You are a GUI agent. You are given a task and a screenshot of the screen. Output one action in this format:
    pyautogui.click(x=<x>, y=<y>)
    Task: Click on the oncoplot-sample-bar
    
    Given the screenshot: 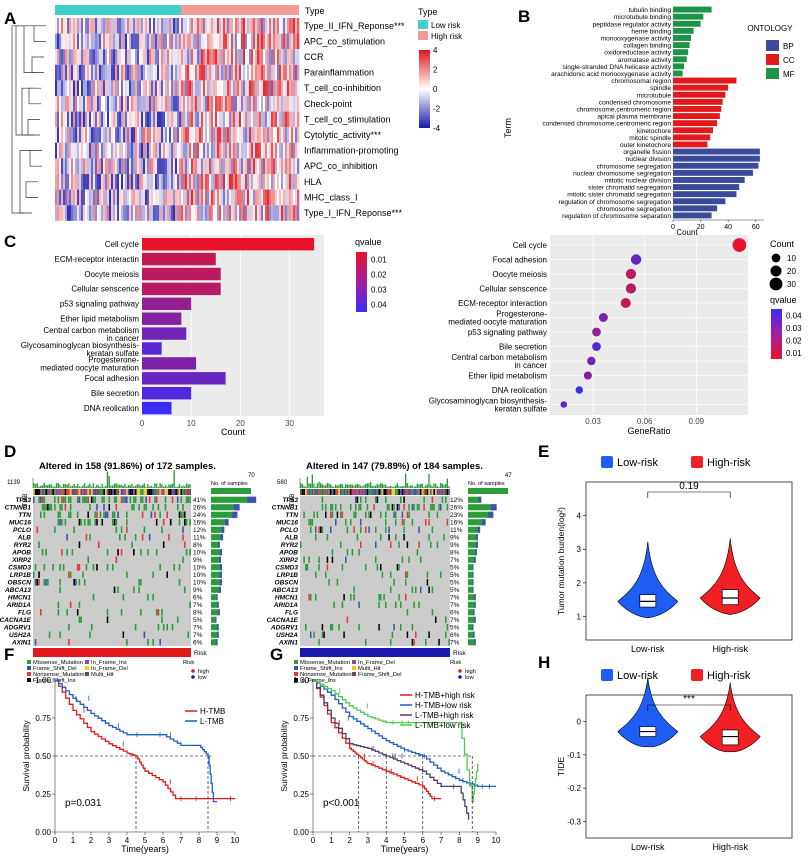 What is the action you would take?
    pyautogui.click(x=477, y=522)
    